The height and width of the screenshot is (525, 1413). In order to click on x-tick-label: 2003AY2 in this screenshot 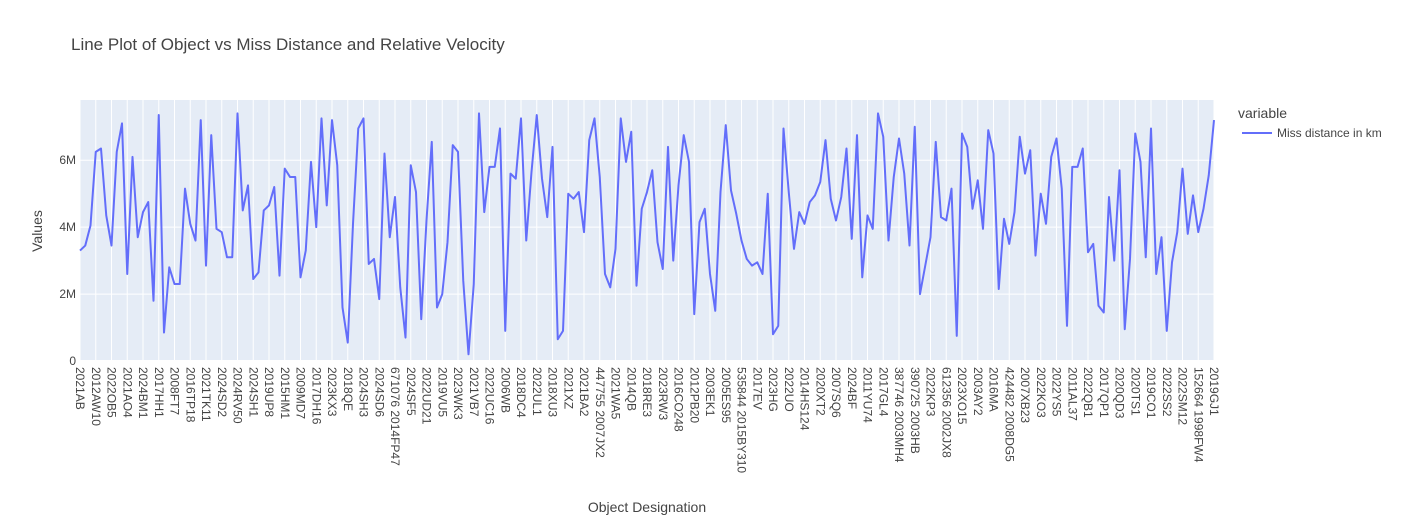, I will do `click(978, 391)`.